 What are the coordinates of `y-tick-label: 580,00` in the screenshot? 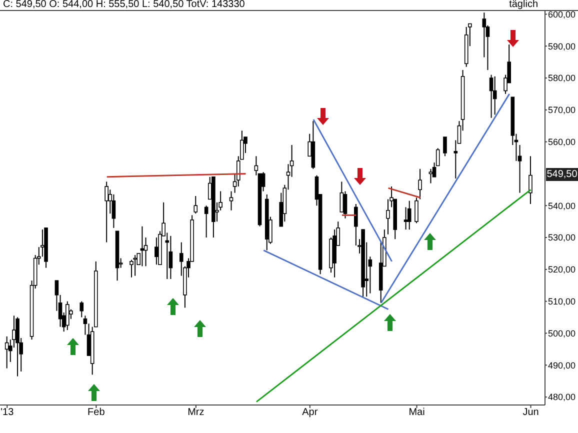 It's located at (562, 78).